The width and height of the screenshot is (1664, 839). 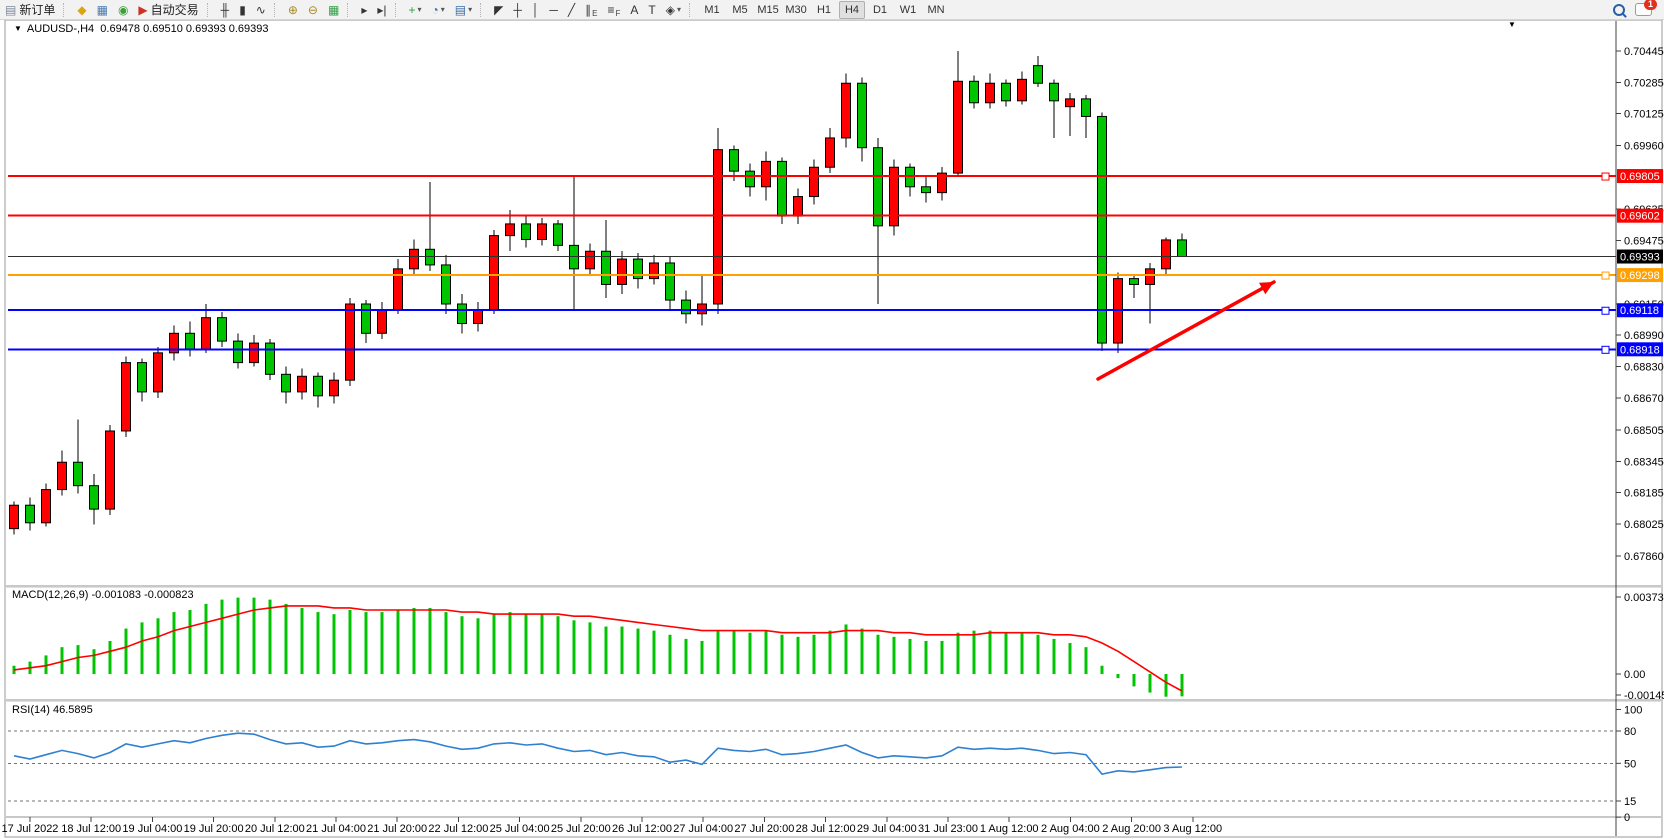 I want to click on auto-scroll-button: ▸, so click(x=364, y=10).